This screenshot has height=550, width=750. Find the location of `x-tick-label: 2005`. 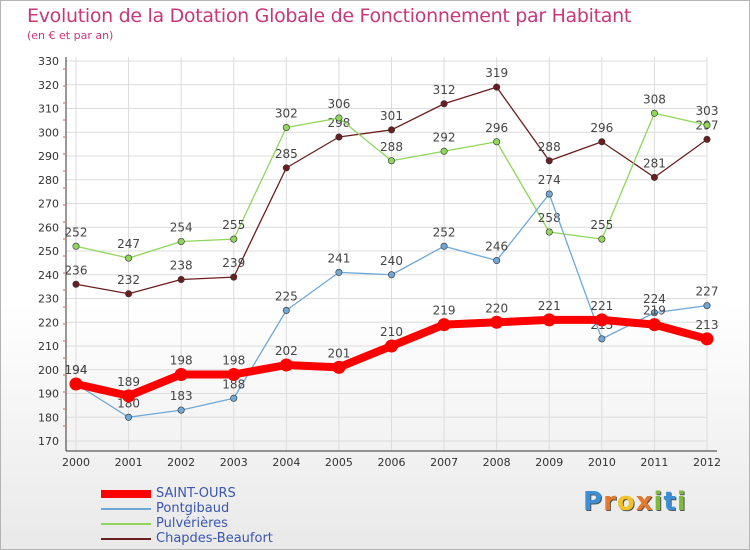

x-tick-label: 2005 is located at coordinates (339, 462).